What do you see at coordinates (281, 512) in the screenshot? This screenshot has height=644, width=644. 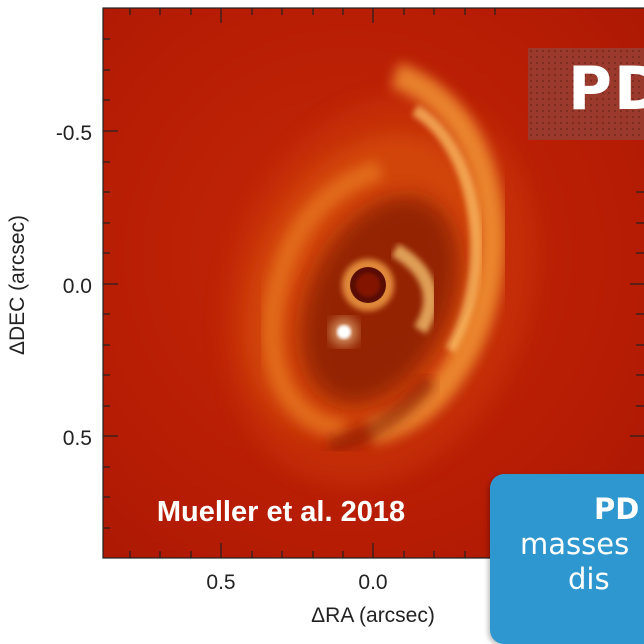 I see `citation-label: Mueller et al. 2018` at bounding box center [281, 512].